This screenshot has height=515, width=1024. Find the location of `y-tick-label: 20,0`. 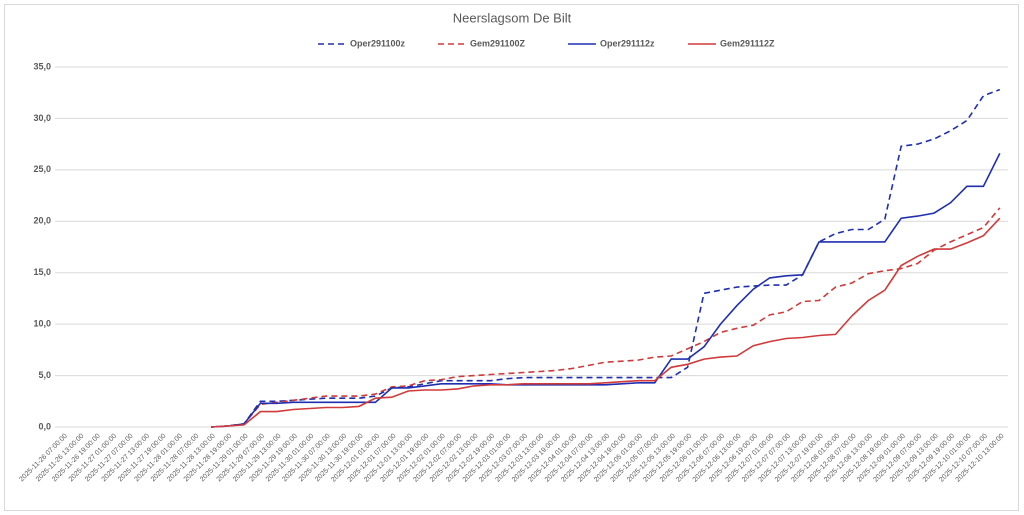

y-tick-label: 20,0 is located at coordinates (42, 221).